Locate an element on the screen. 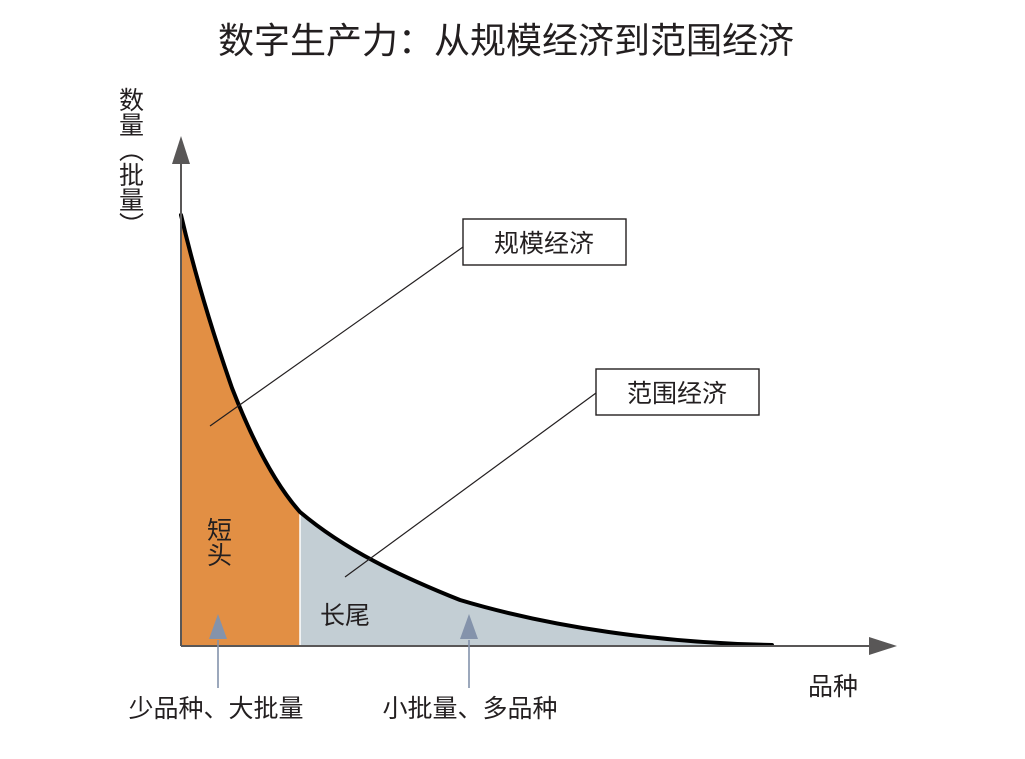  y-axis-arrowhead is located at coordinates (181, 150).